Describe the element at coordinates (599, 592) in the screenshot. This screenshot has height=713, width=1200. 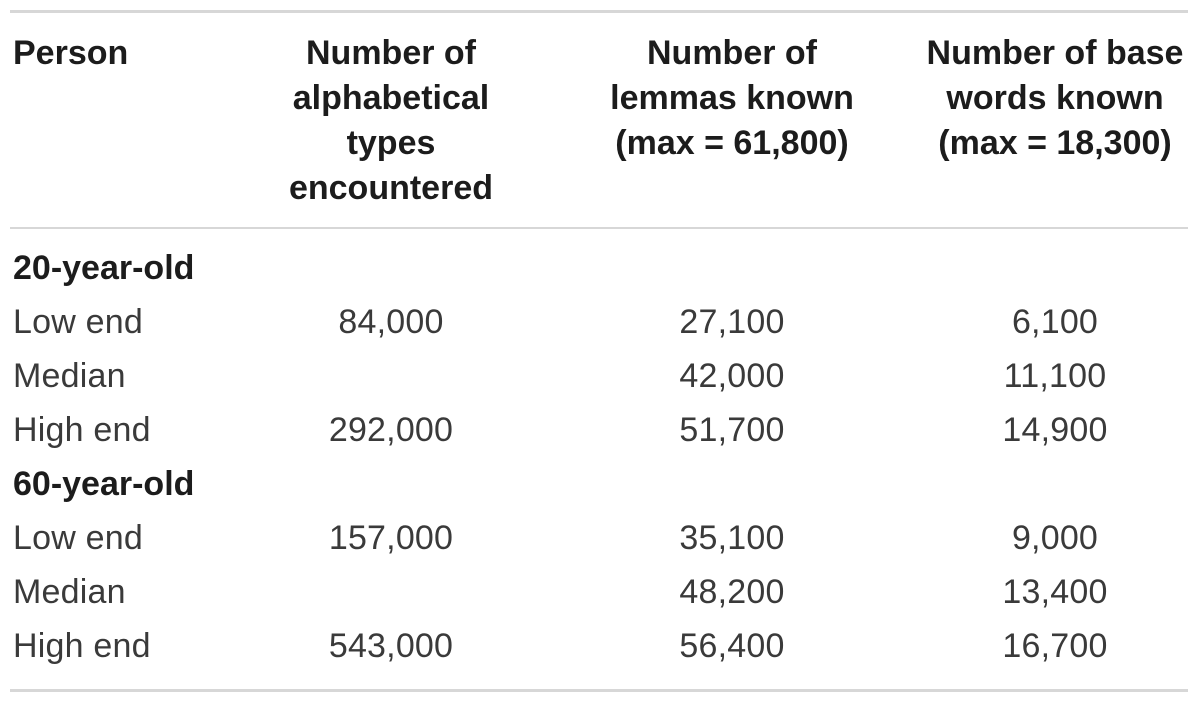
I see `data-row-60-year-old-median: Median 48,200 13,400` at that location.